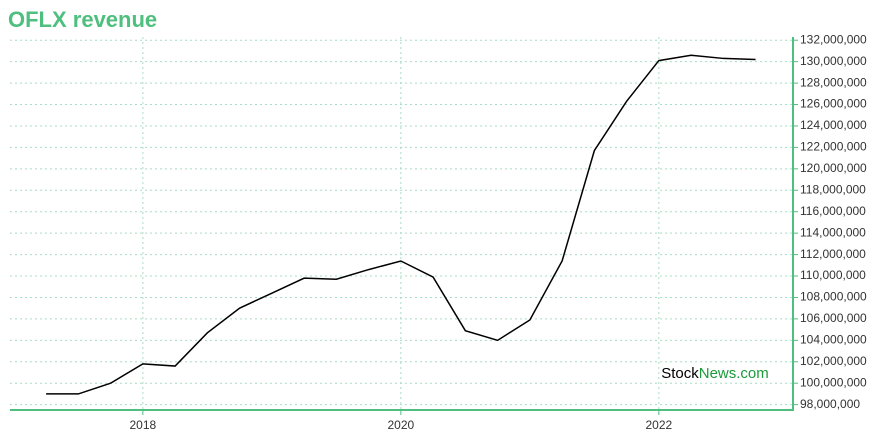  Describe the element at coordinates (833, 275) in the screenshot. I see `y-tick-label: 110,000,000` at that location.